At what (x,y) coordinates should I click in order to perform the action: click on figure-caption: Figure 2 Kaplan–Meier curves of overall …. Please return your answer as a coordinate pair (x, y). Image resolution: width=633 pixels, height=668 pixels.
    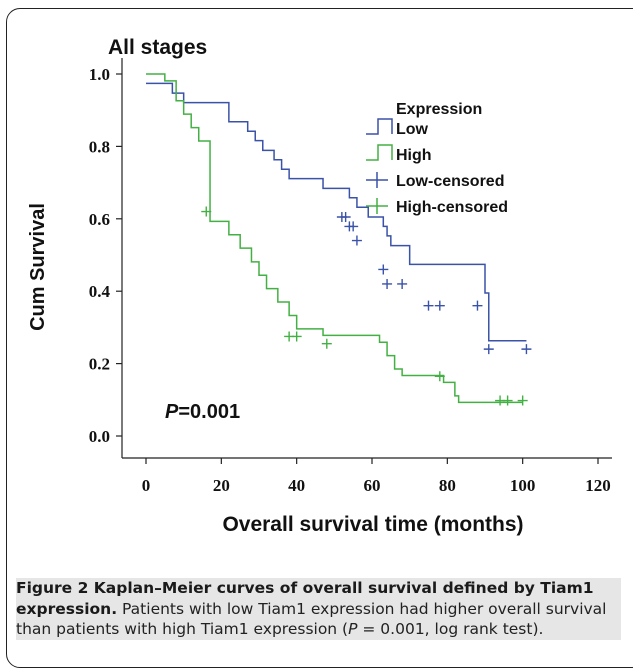
    Looking at the image, I should click on (318, 609).